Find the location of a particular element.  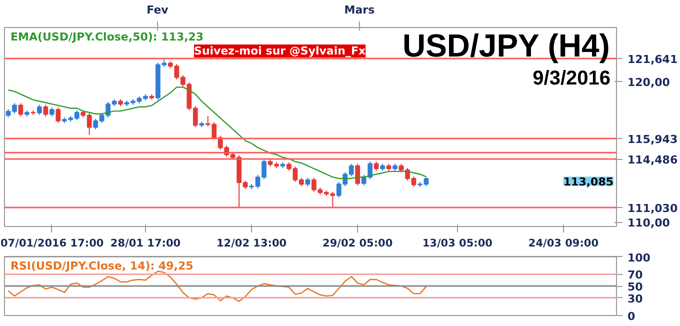

ref-line-label: 121,641 is located at coordinates (653, 59).